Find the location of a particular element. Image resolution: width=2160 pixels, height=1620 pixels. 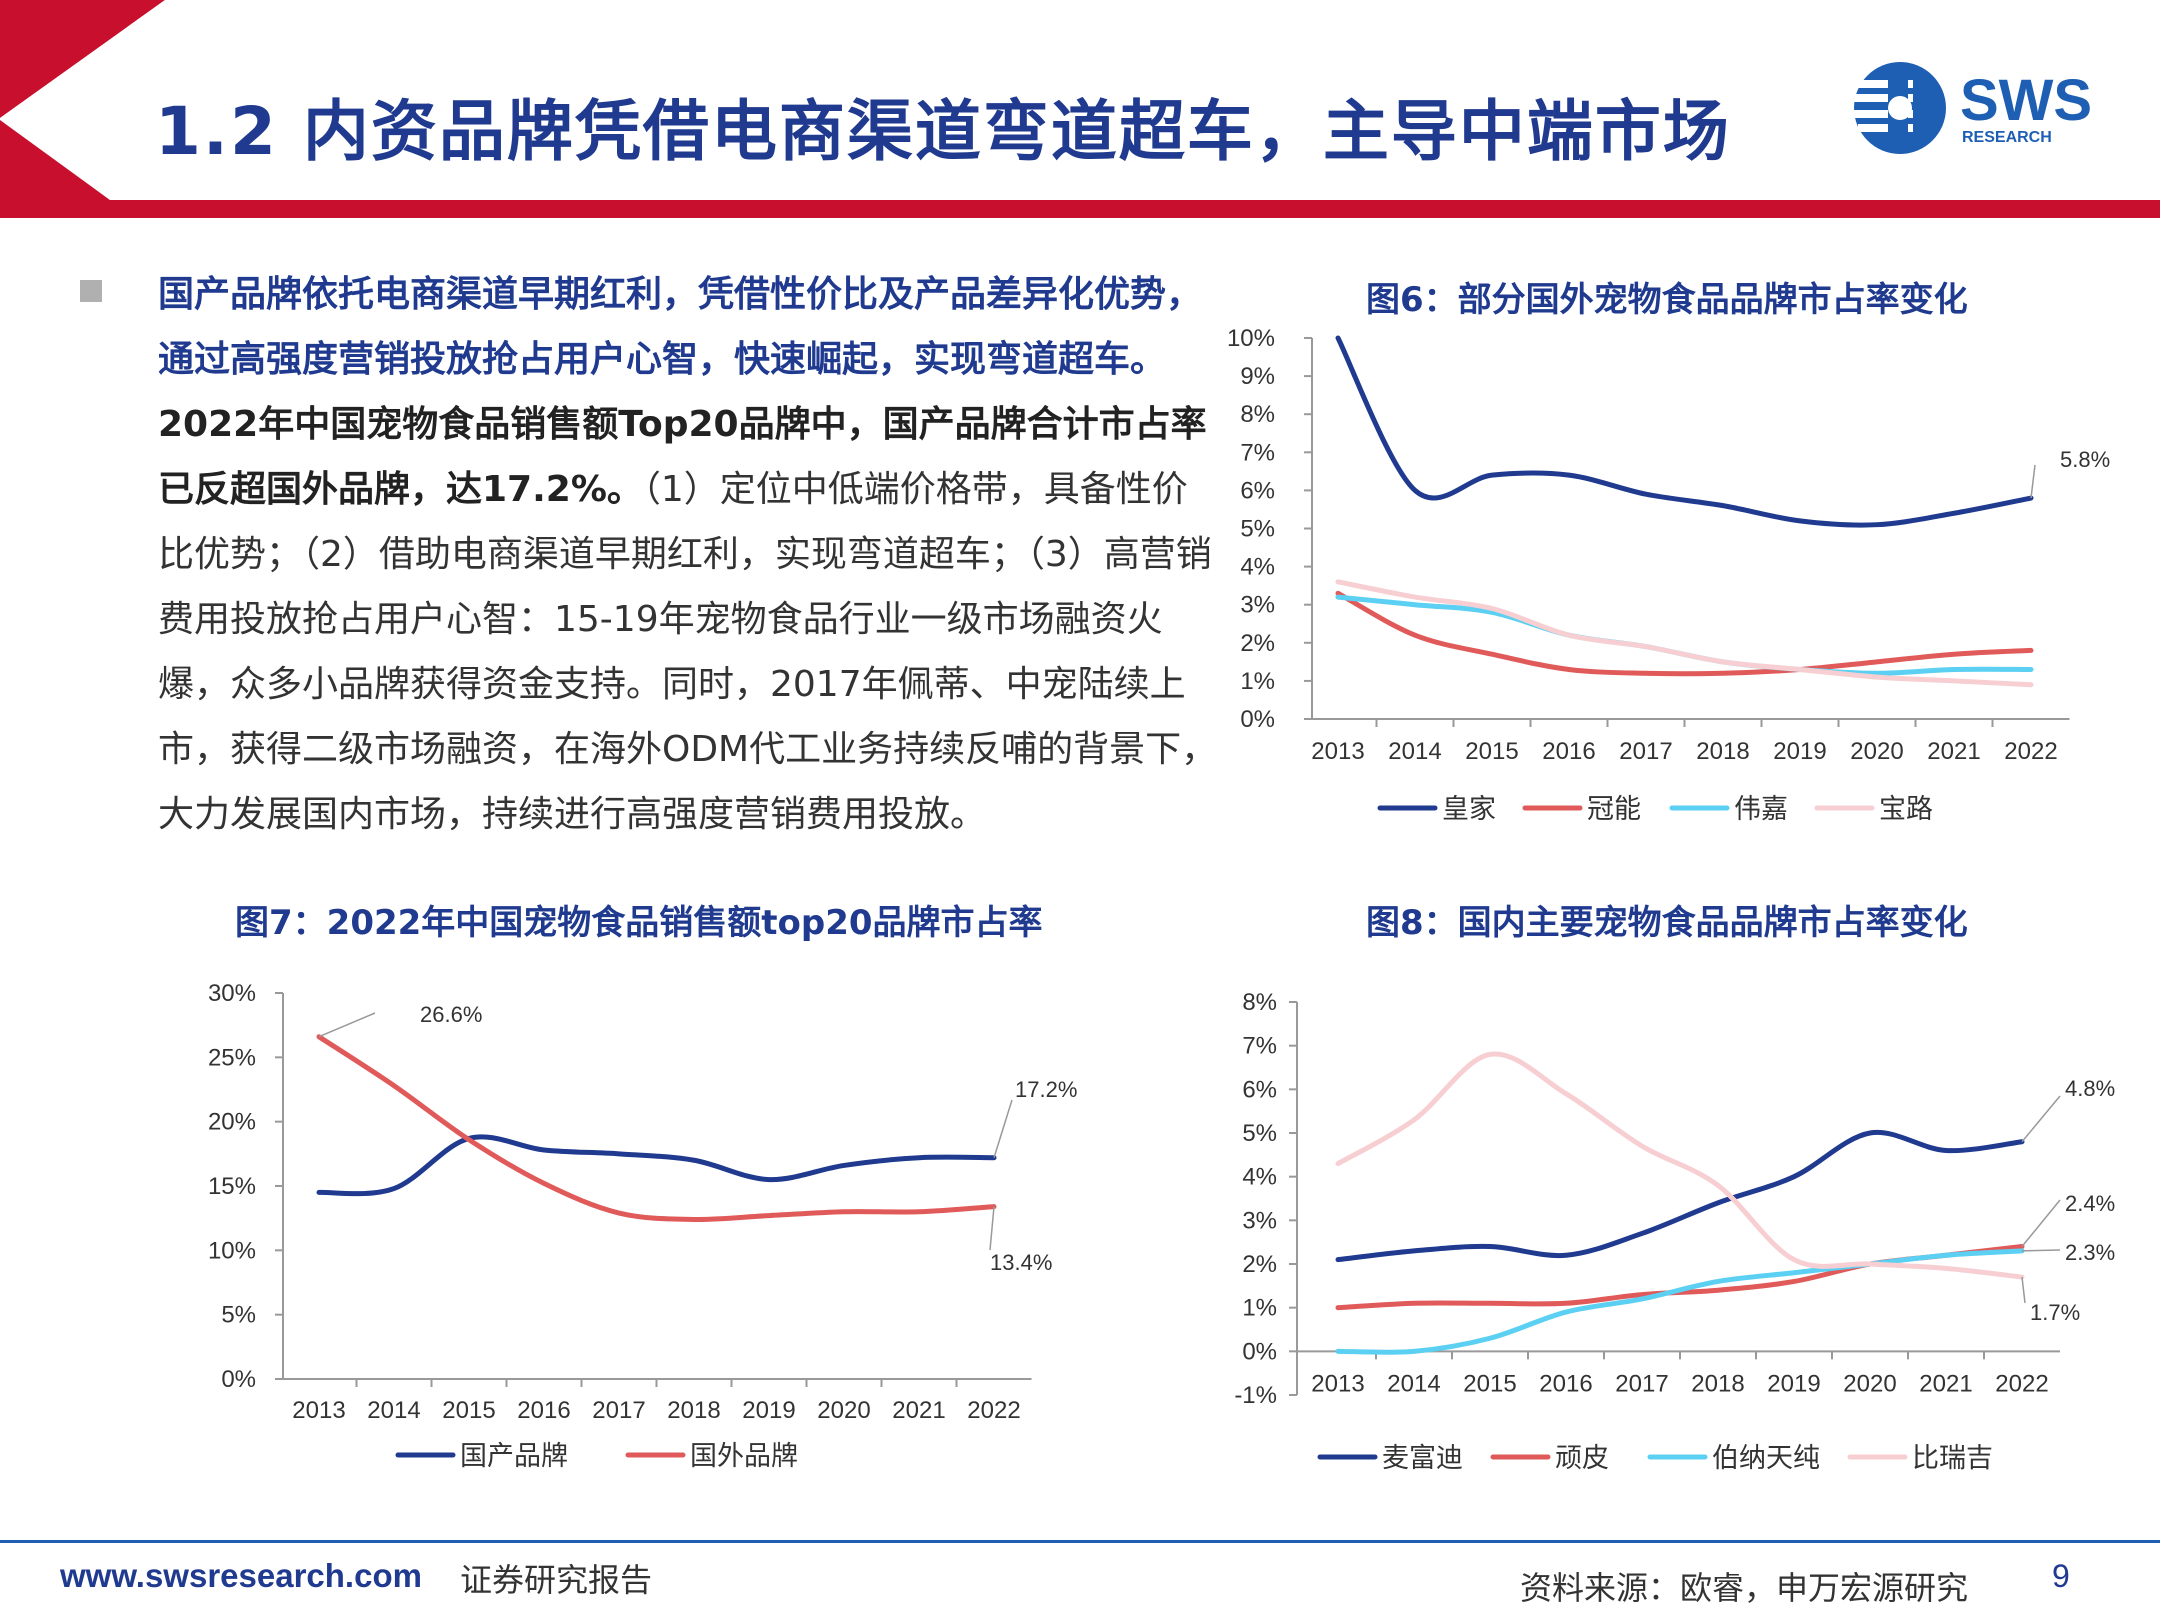

fig7-annotation-label: 26.6% is located at coordinates (451, 1014).